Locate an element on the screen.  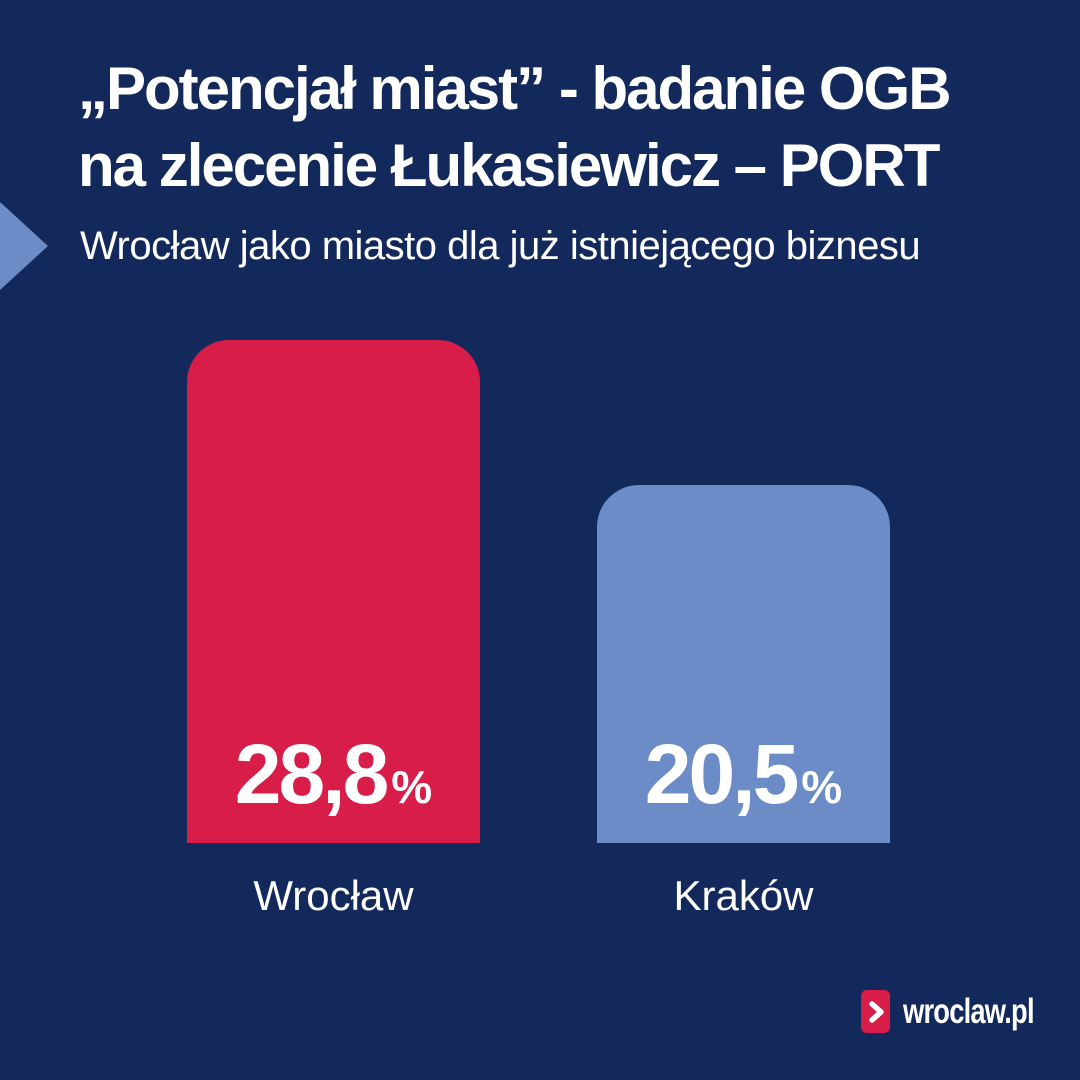
category-label-krakow: Kraków is located at coordinates (743, 895).